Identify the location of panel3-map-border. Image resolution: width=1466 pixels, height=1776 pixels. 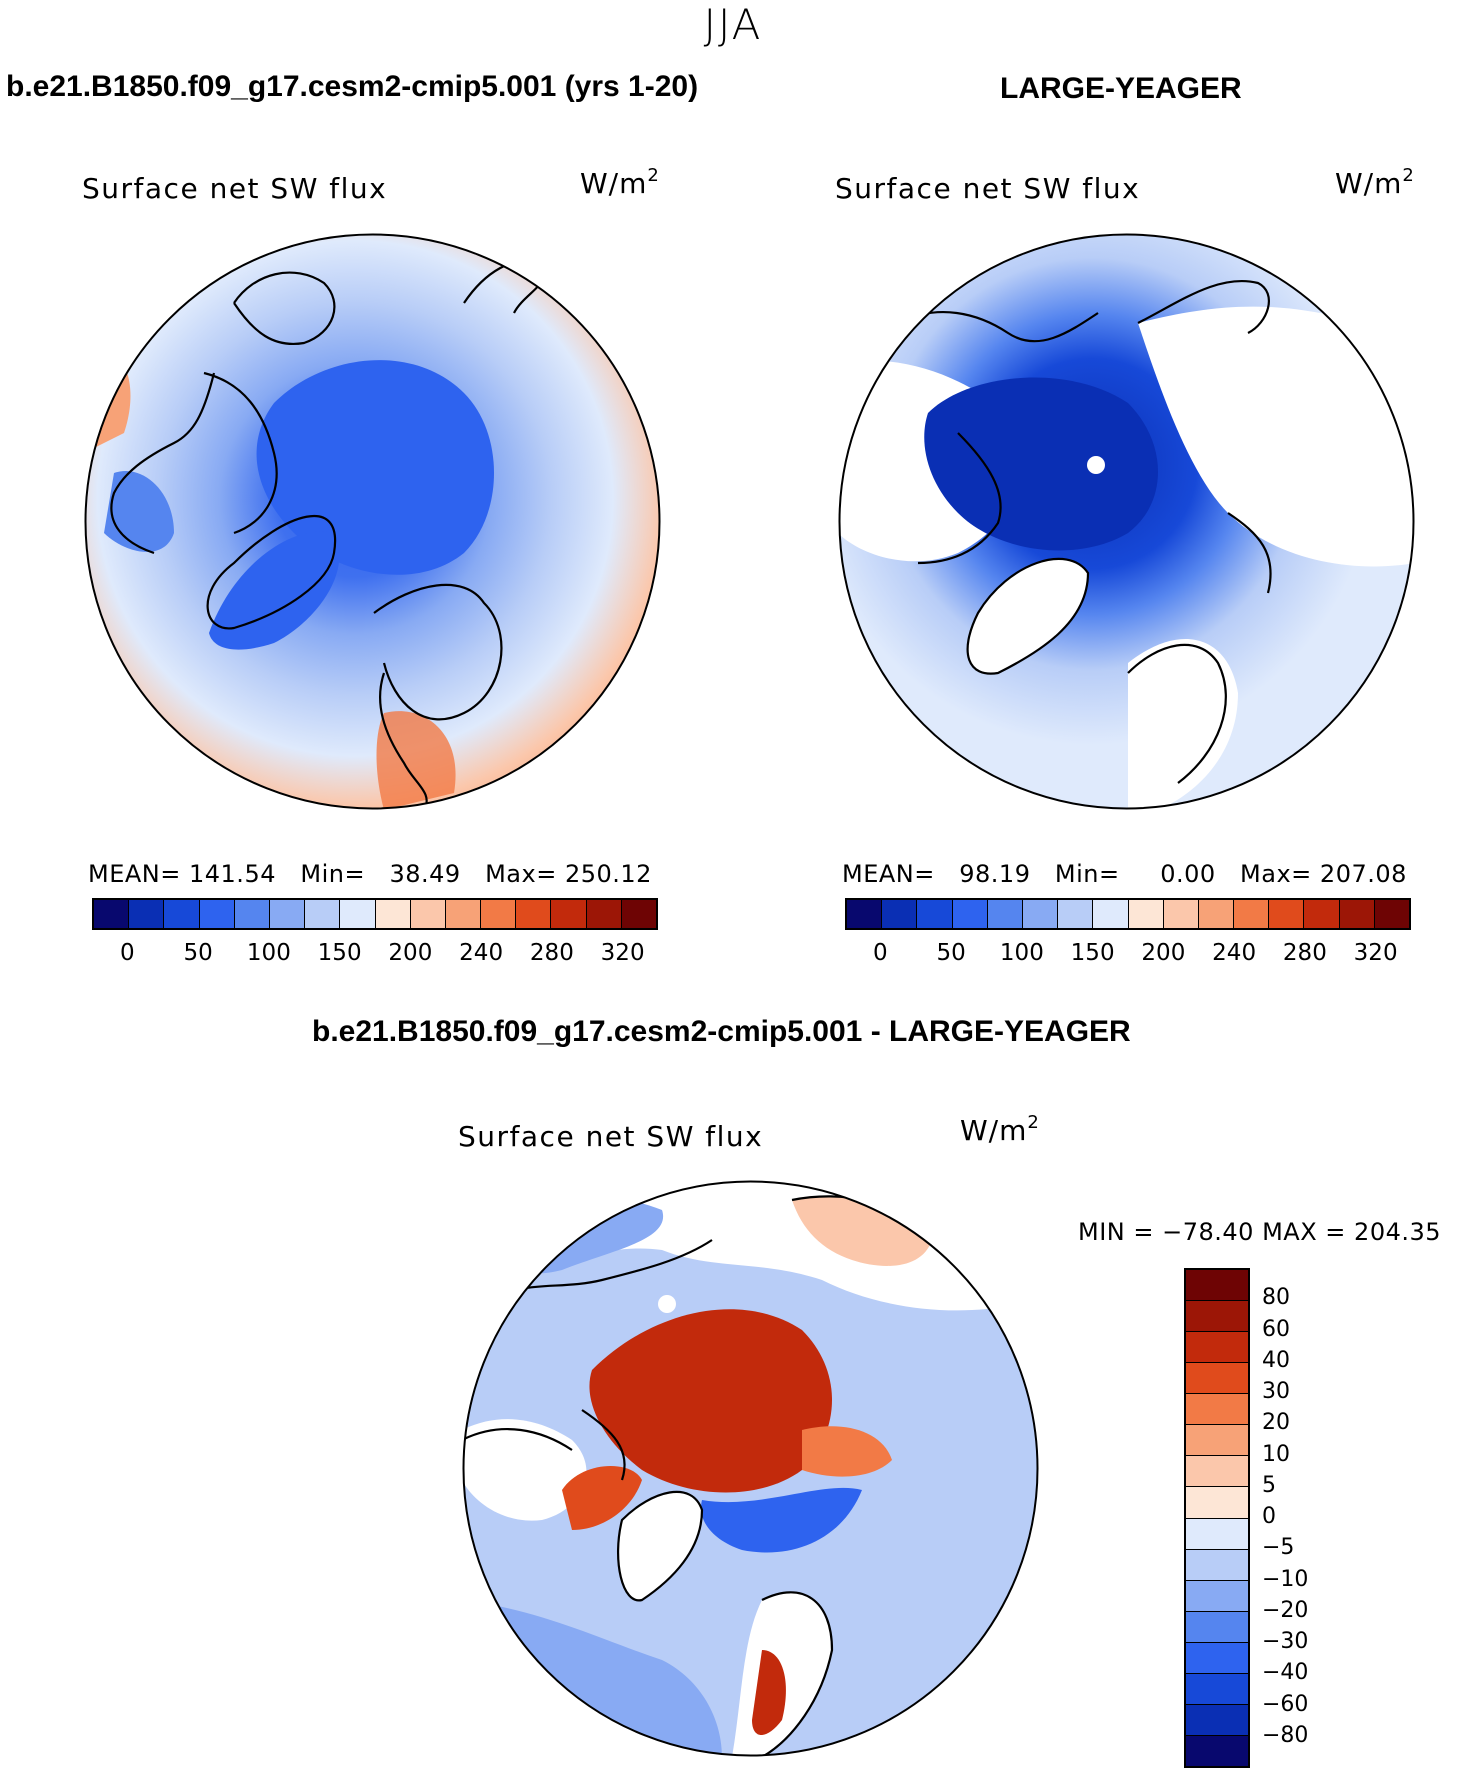
(750, 1468).